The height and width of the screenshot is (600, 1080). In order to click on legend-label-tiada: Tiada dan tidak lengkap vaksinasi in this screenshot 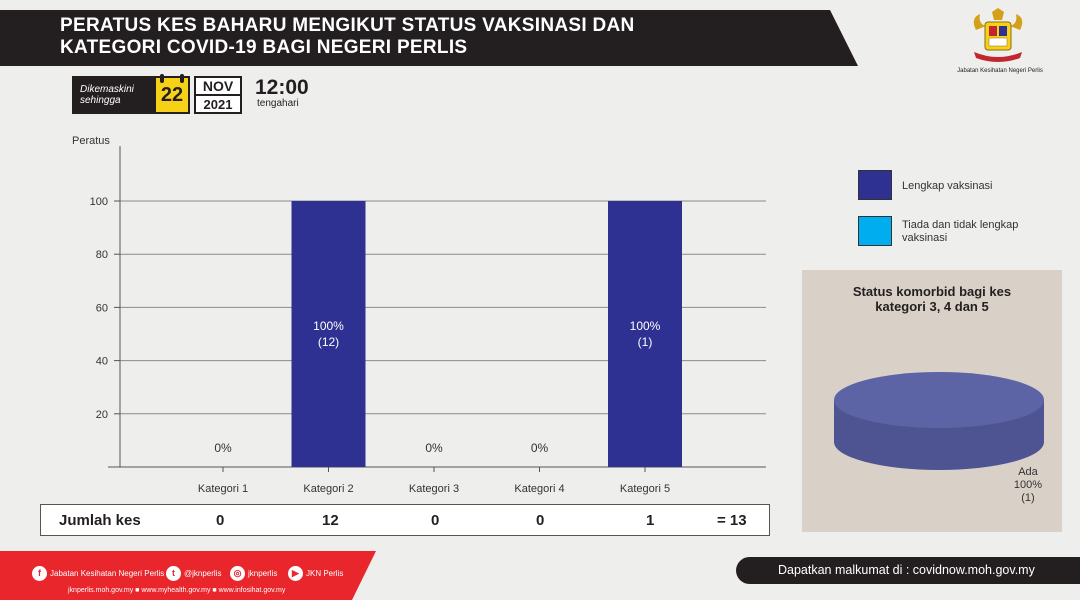, I will do `click(960, 231)`.